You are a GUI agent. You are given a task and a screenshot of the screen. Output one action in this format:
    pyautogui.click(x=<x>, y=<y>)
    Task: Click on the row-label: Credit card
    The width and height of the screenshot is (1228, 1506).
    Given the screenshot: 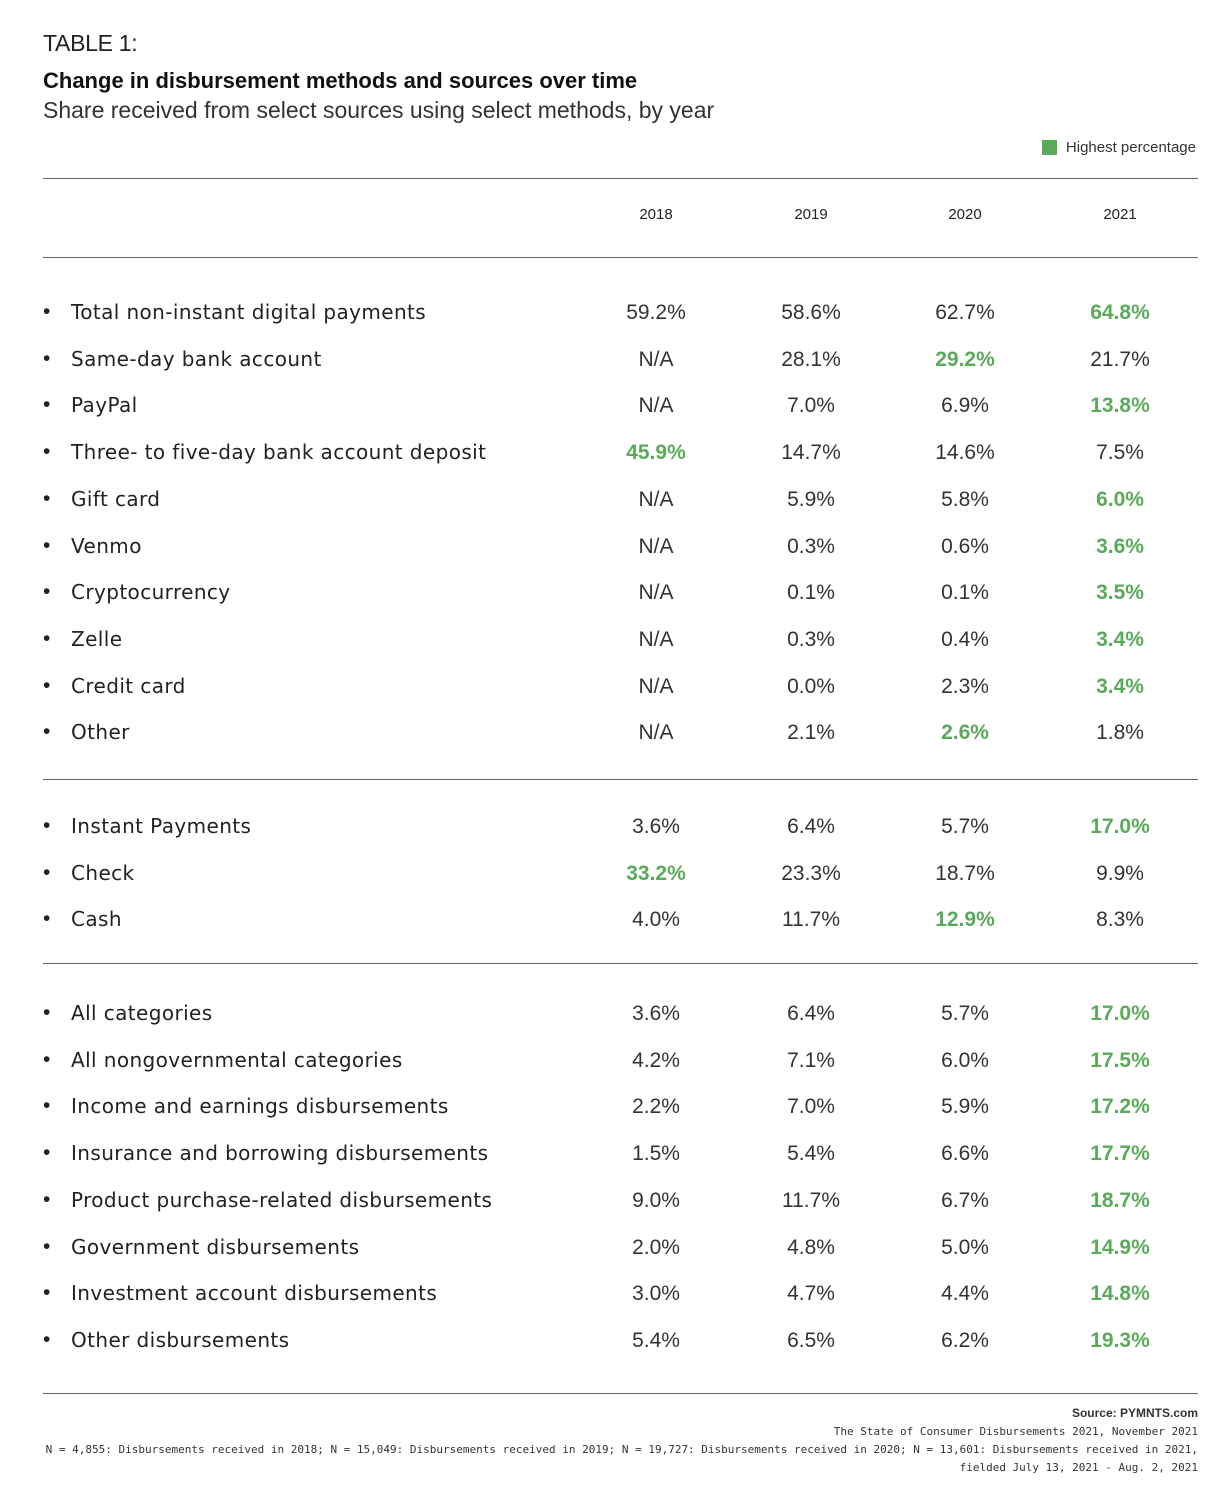 What is the action you would take?
    pyautogui.click(x=128, y=685)
    